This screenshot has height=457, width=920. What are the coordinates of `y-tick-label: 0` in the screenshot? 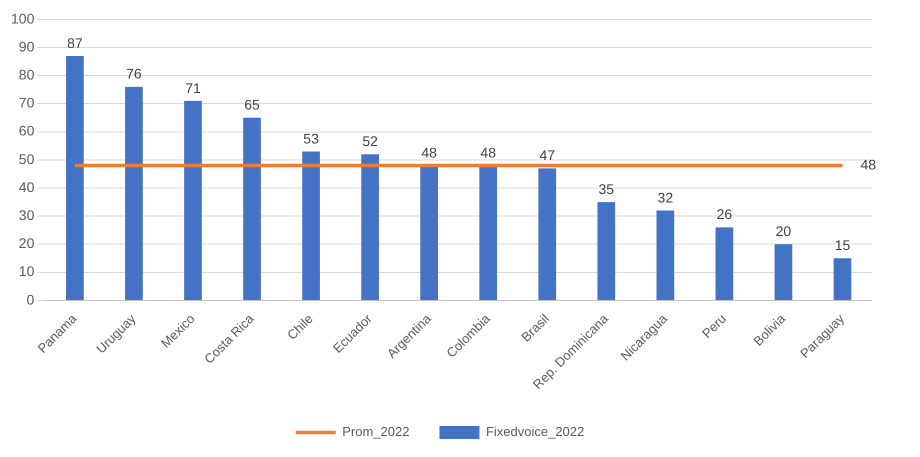 It's located at (30, 299).